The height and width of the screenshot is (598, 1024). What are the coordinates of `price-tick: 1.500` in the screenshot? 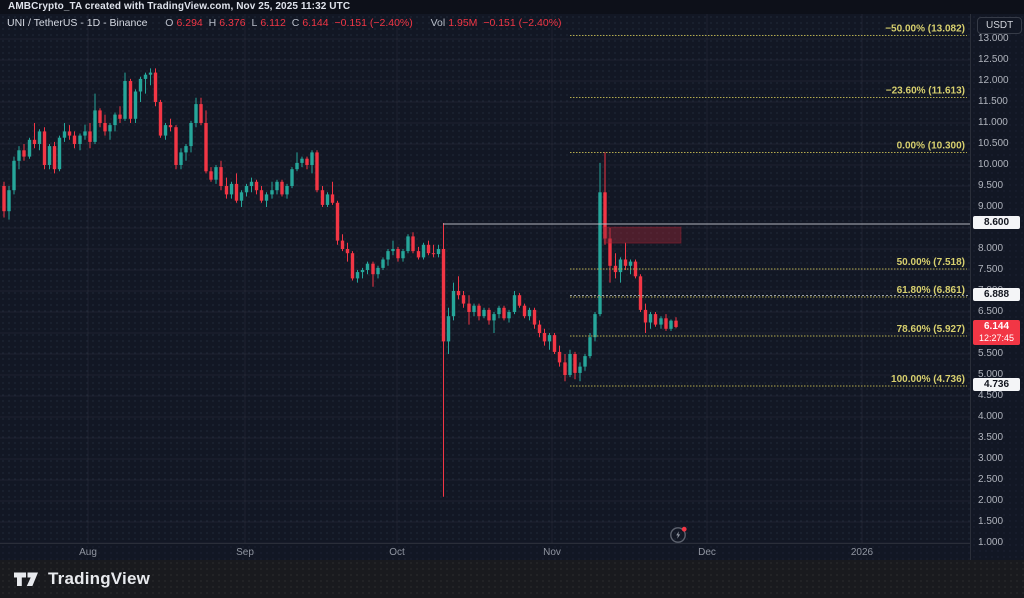 It's located at (991, 521).